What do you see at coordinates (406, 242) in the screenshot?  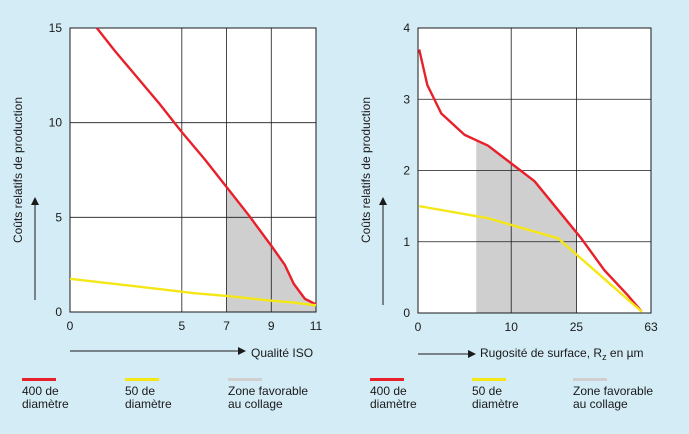 I see `y-tick-label: 1` at bounding box center [406, 242].